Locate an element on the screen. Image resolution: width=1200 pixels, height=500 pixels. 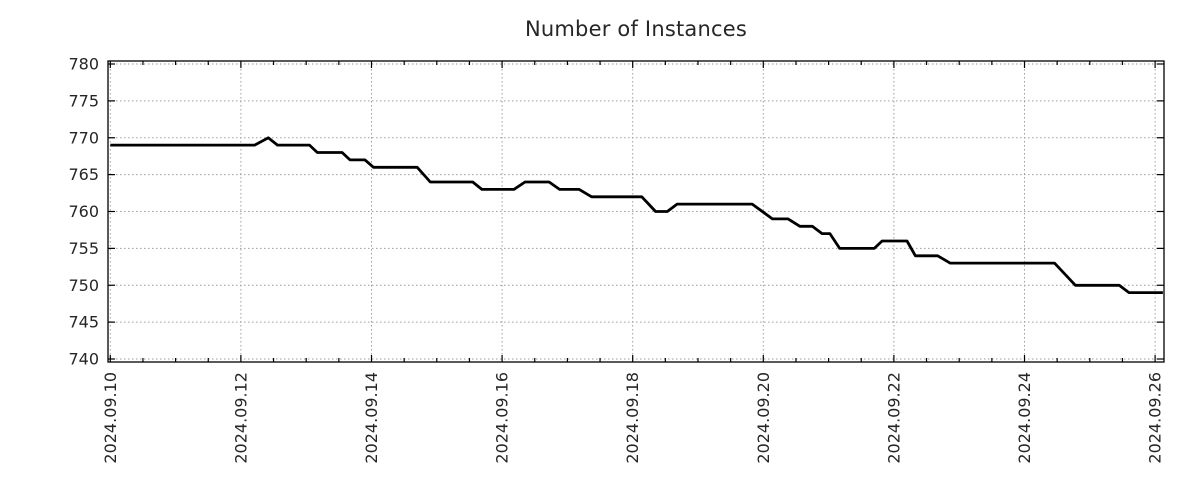
x-axis-tick-label: 2024.09.18 is located at coordinates (632, 418).